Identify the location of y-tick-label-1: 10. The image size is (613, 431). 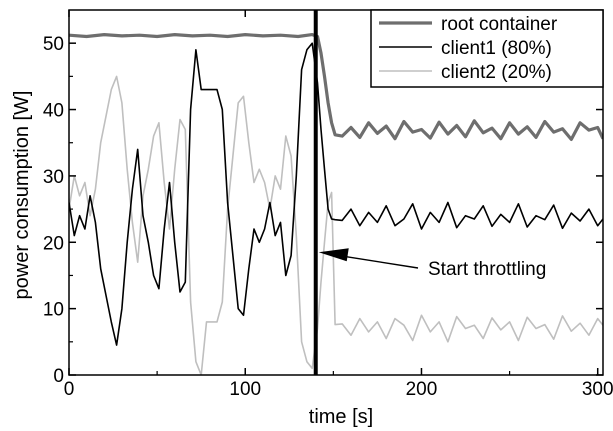
(53, 310).